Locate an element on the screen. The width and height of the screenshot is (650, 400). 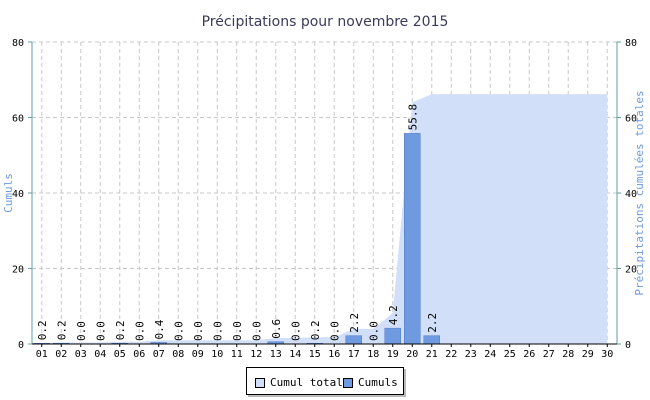
bar-value-label-09: 0.0 is located at coordinates (198, 331).